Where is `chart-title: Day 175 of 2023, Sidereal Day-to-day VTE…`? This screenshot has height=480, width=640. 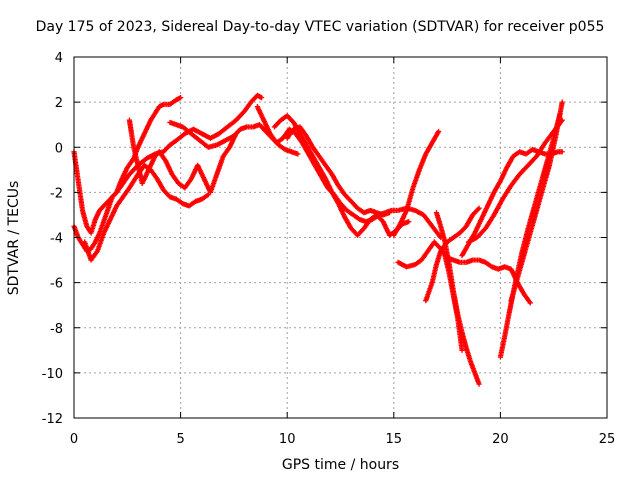 chart-title: Day 175 of 2023, Sidereal Day-to-day VTE… is located at coordinates (320, 27).